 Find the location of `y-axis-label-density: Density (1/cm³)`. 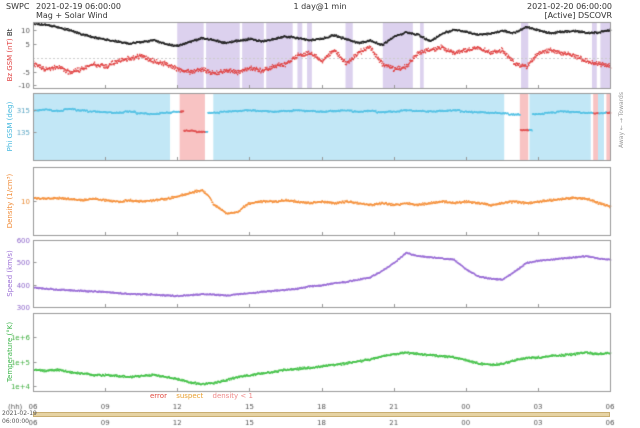

y-axis-label-density: Density (1/cm³) is located at coordinates (10, 201).